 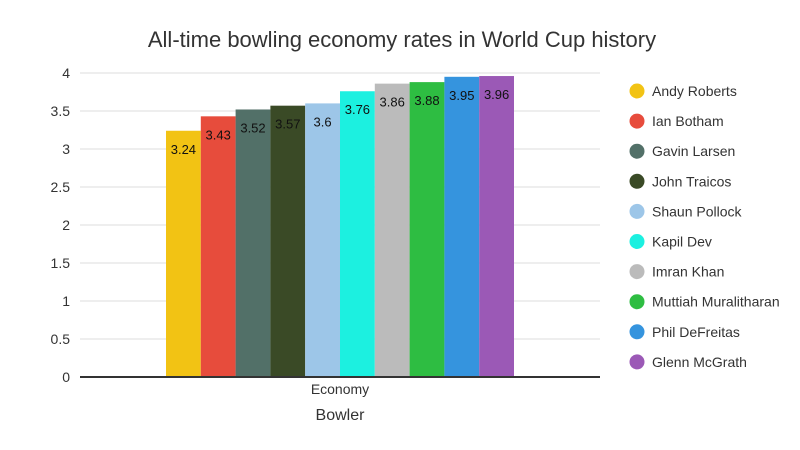 I want to click on x-category-label: Economy, so click(x=340, y=389).